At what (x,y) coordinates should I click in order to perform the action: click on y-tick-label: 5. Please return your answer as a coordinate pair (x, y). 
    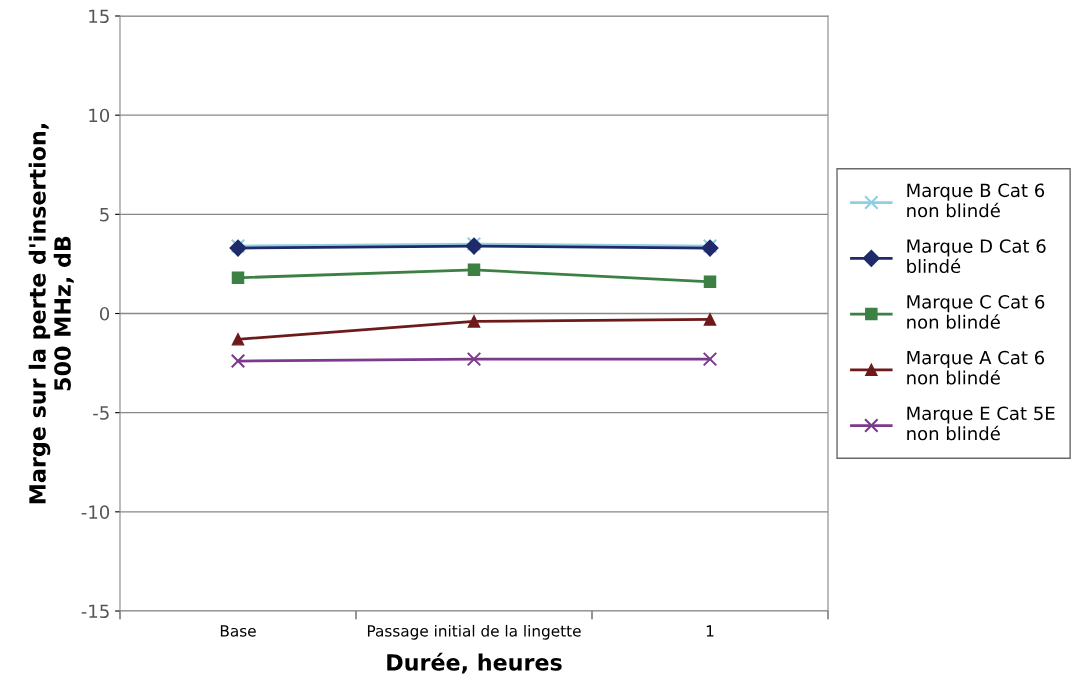
    Looking at the image, I should click on (104, 215).